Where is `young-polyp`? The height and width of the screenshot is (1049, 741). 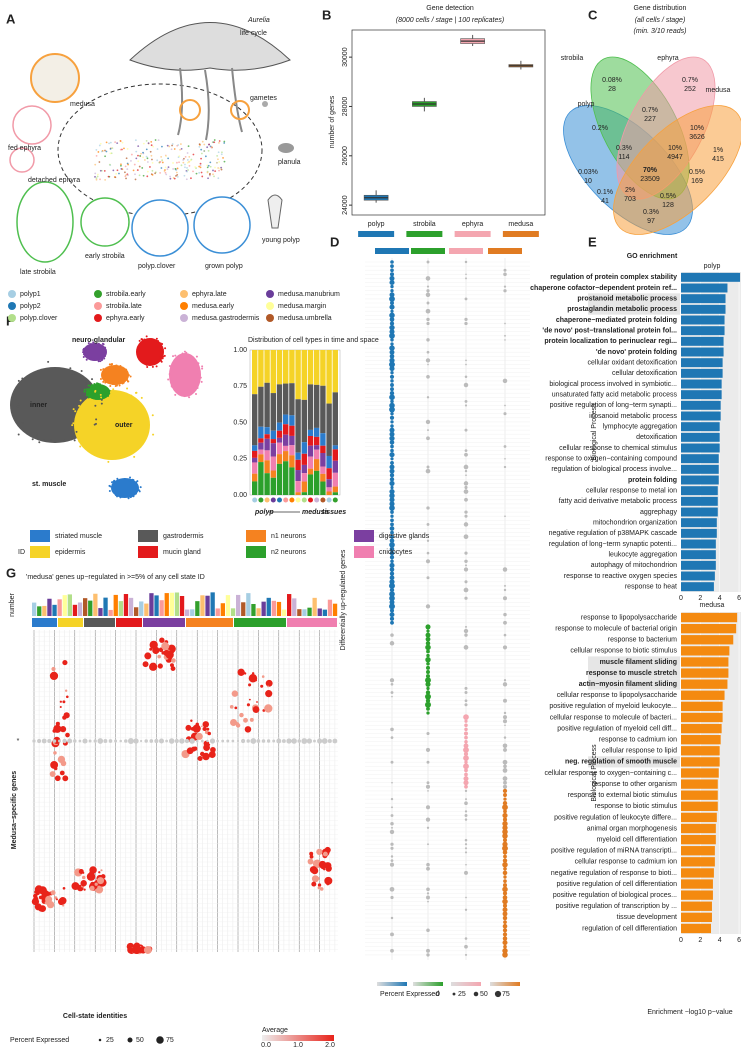 young-polyp is located at coordinates (275, 211).